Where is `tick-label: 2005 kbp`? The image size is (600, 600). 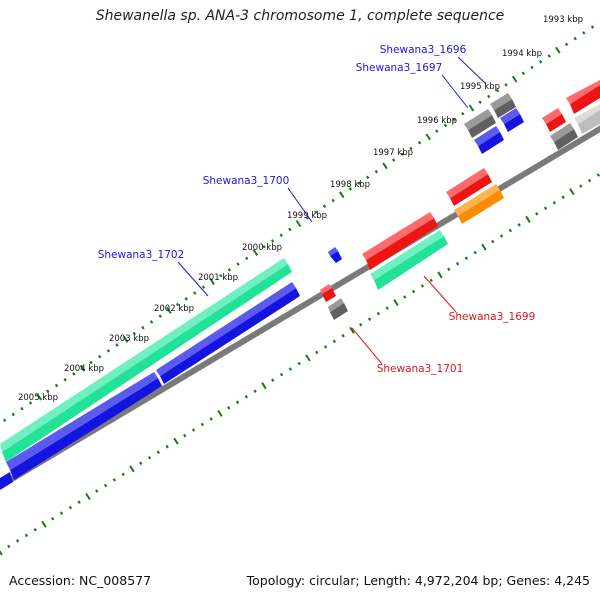
tick-label: 2005 kbp is located at coordinates (38, 398).